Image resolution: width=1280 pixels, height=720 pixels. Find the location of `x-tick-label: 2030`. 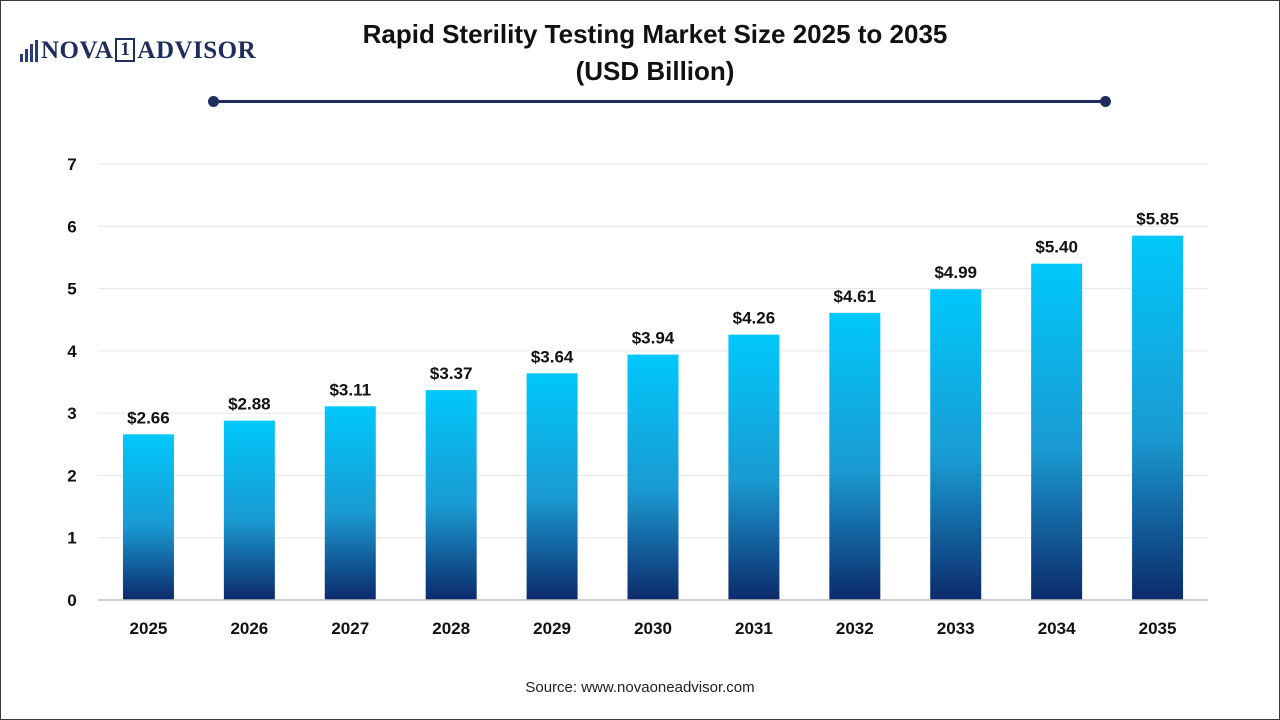

x-tick-label: 2030 is located at coordinates (653, 628).